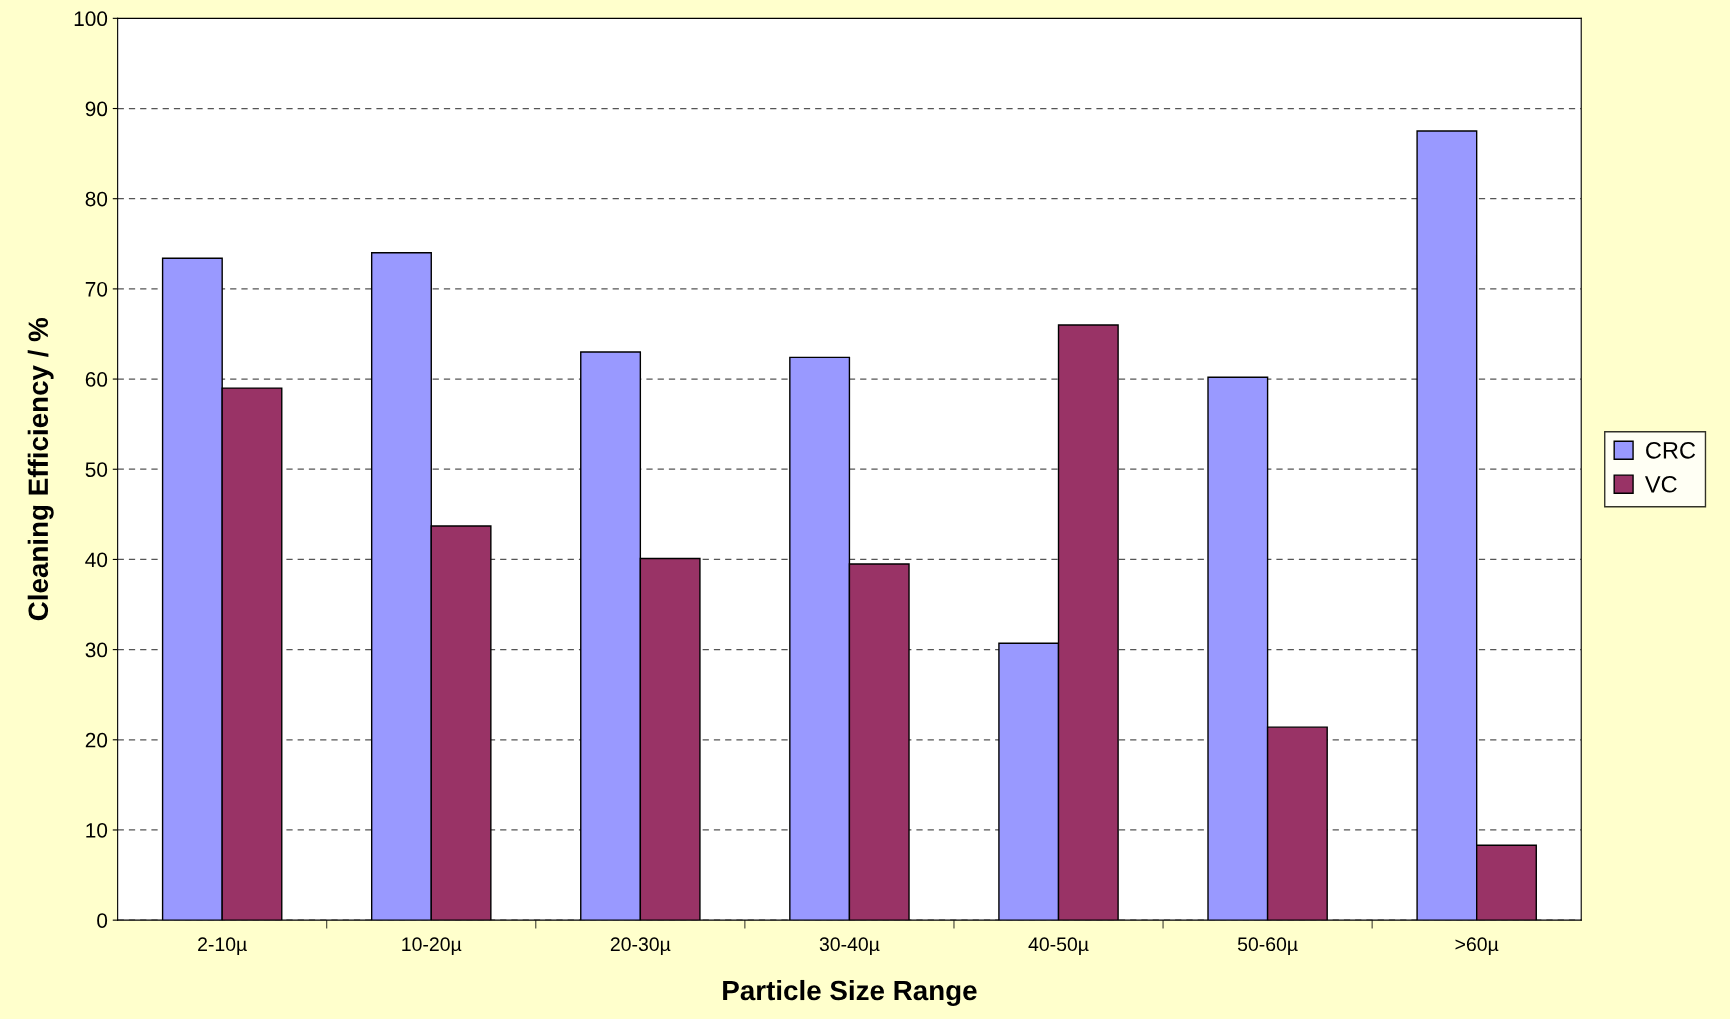 This screenshot has height=1019, width=1730. Describe the element at coordinates (97, 830) in the screenshot. I see `y-tick-label: 10` at that location.